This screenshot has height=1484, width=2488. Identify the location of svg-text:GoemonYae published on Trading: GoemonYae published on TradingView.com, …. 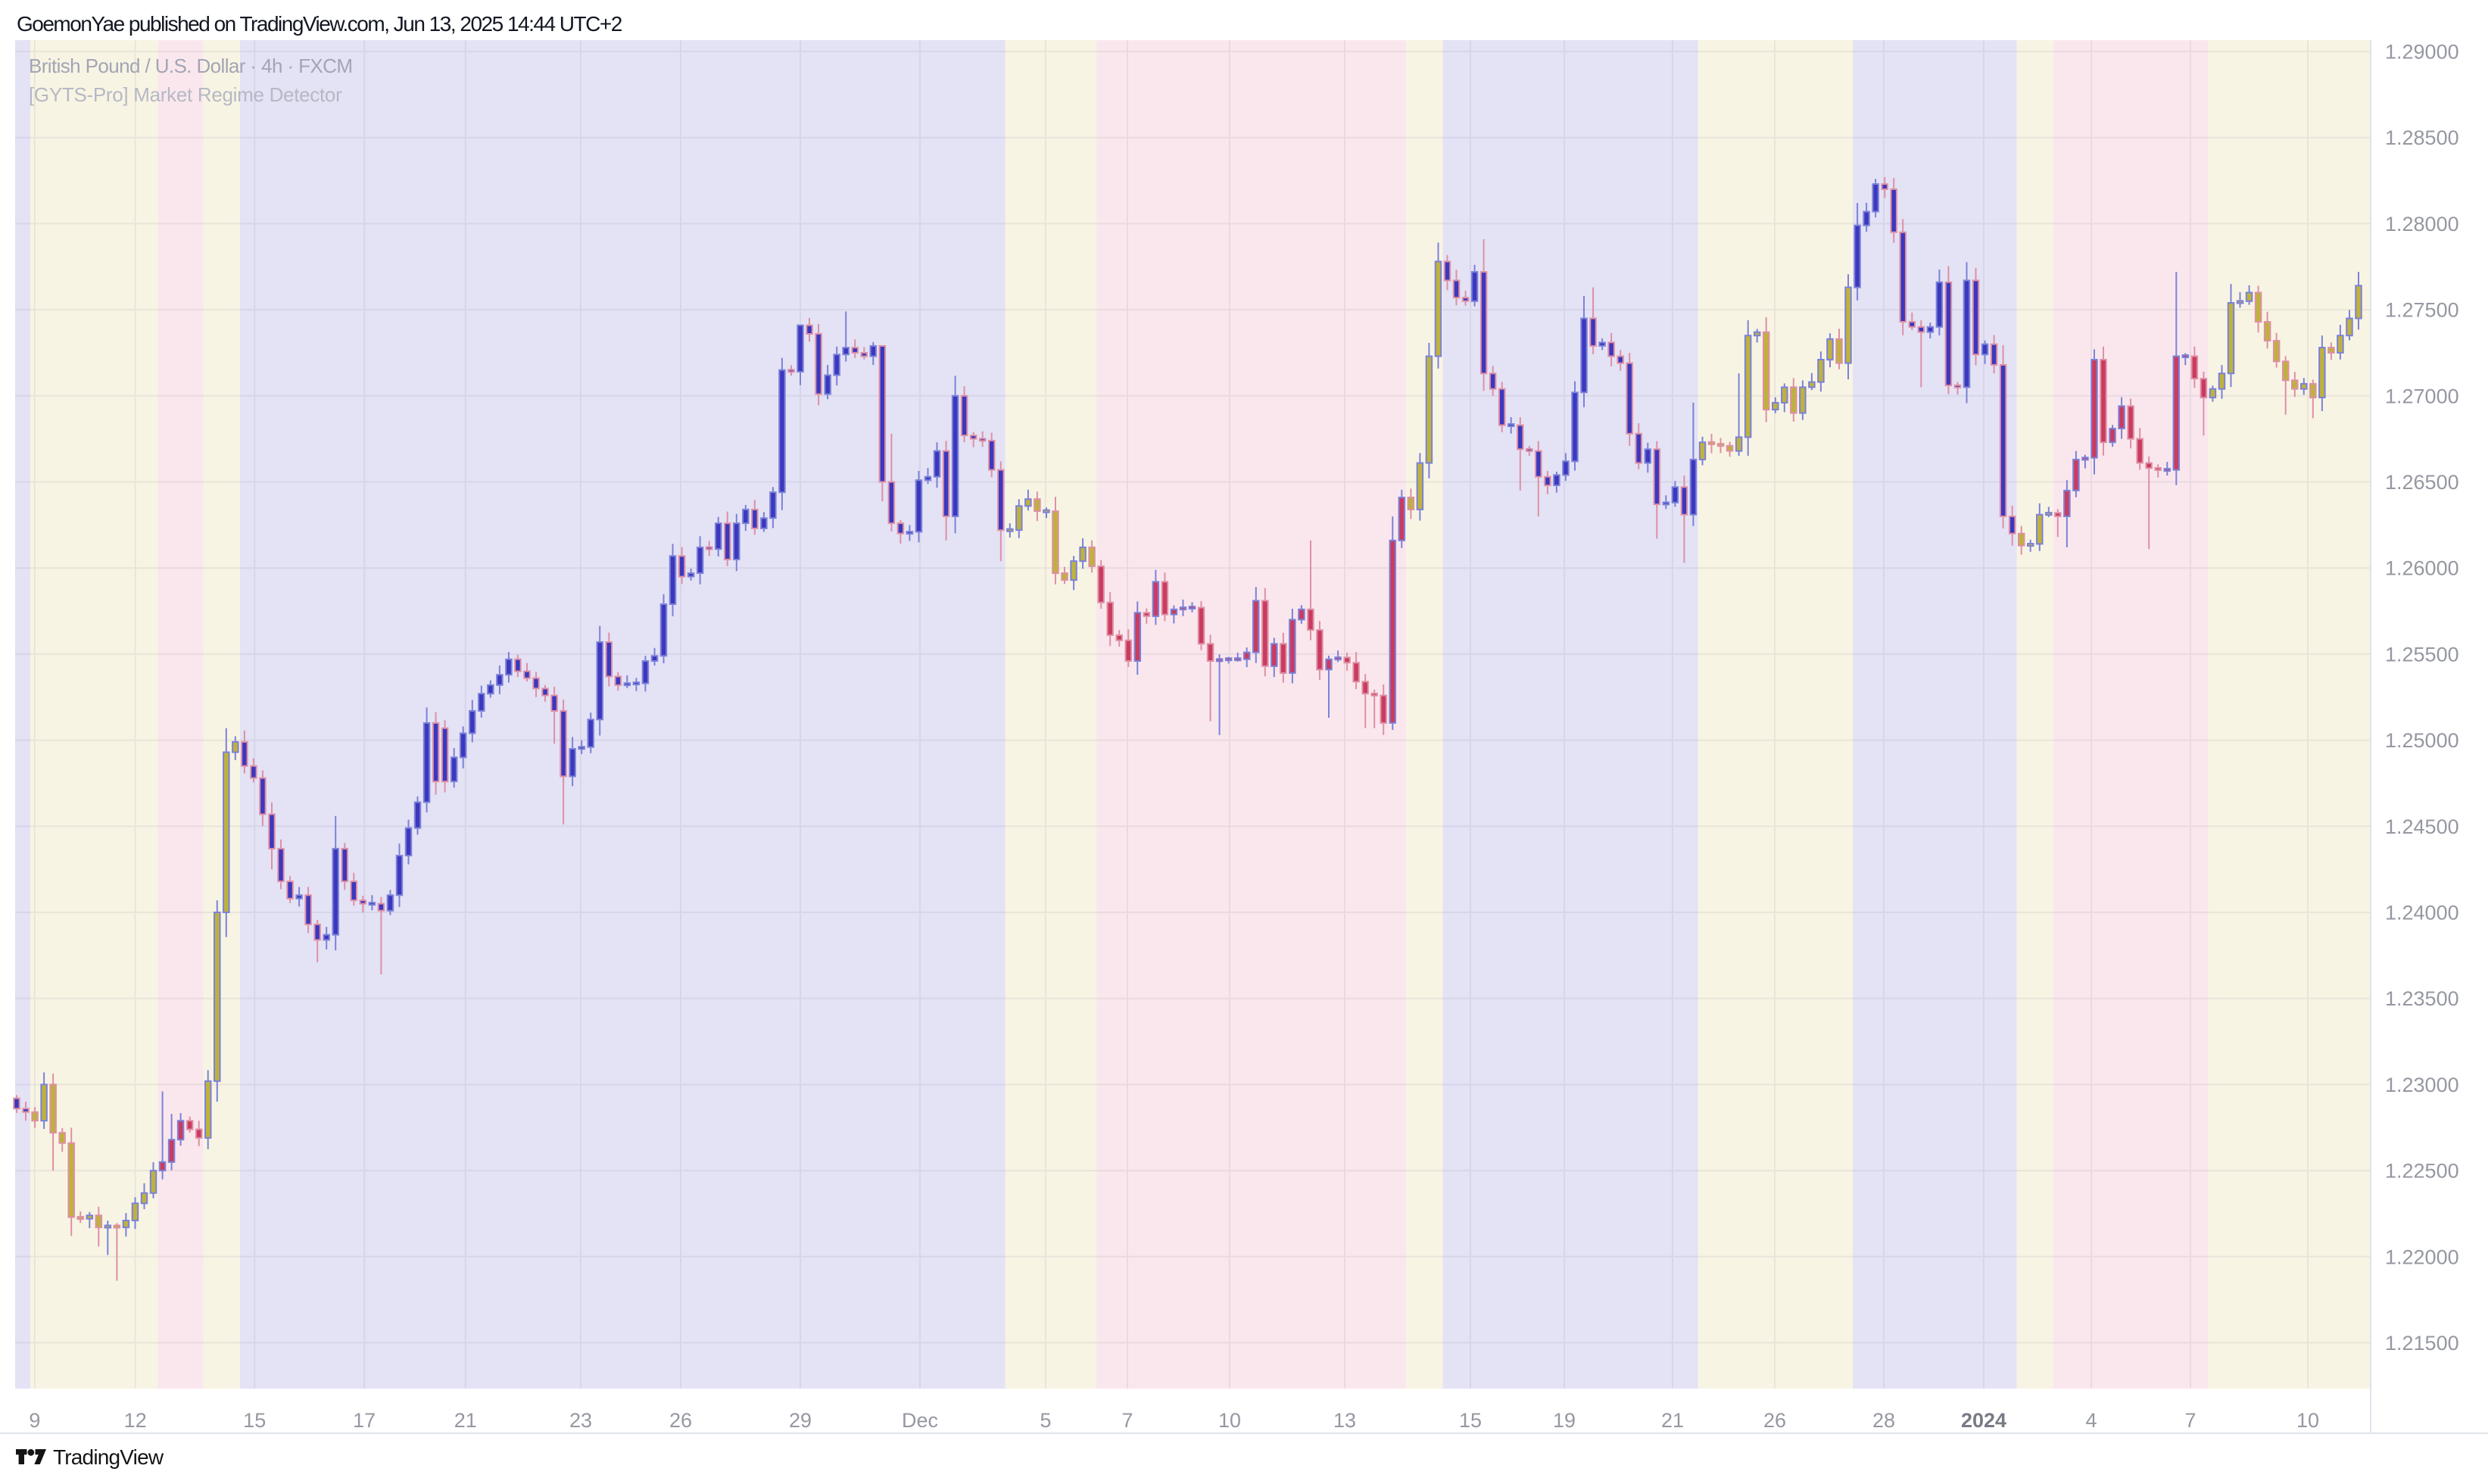
(319, 24).